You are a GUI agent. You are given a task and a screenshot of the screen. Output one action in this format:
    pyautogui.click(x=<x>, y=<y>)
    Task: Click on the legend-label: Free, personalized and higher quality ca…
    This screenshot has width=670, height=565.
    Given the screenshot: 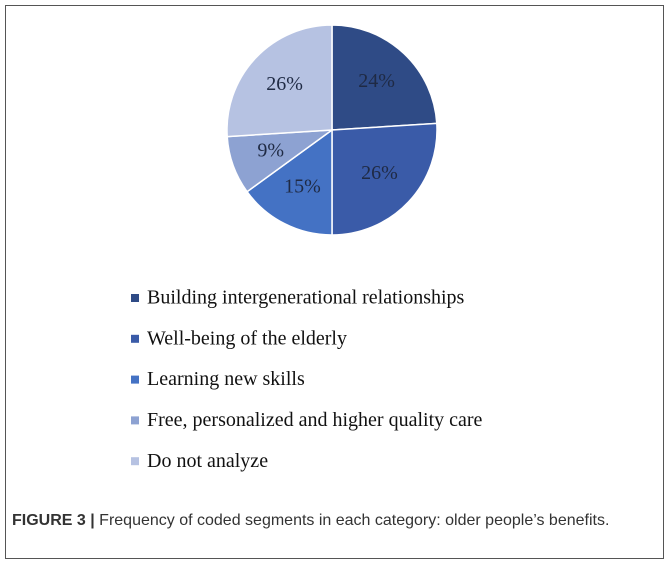 What is the action you would take?
    pyautogui.click(x=315, y=420)
    